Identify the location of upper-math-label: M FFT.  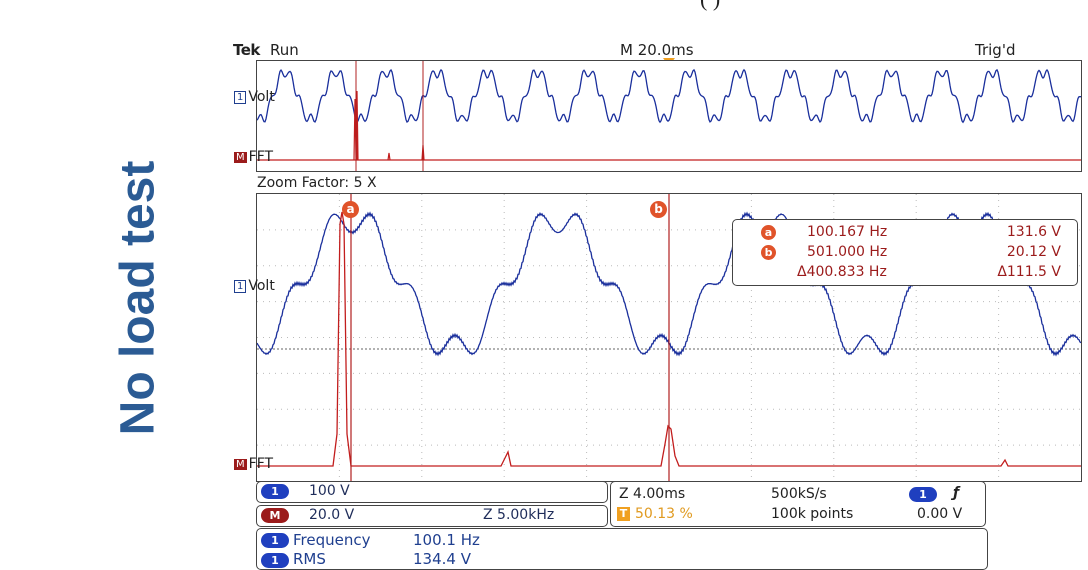
(254, 157).